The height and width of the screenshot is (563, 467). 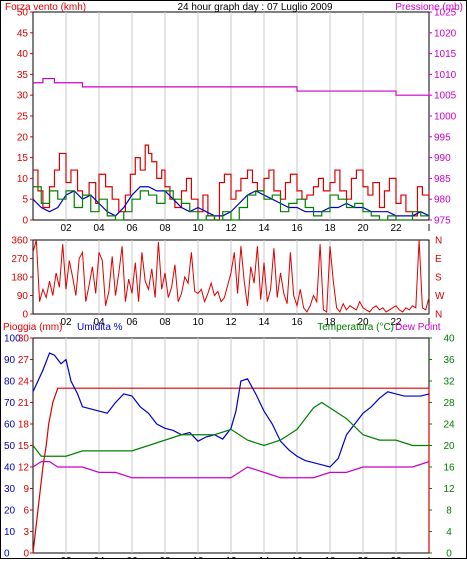 What do you see at coordinates (10, 425) in the screenshot?
I see `humidity-y-tick-label: 60` at bounding box center [10, 425].